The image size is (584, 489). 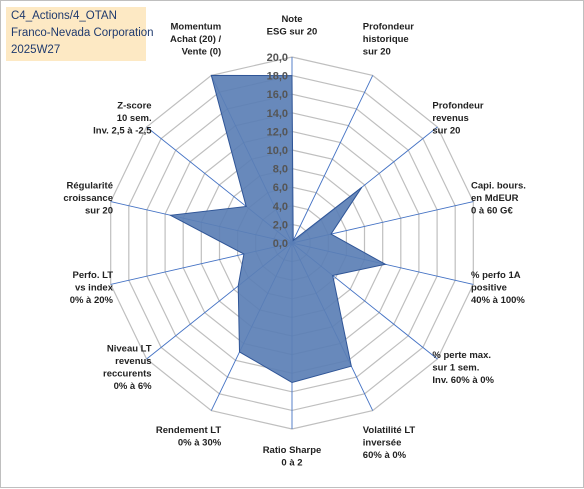 I want to click on axis-label-line: Perfo. LT, so click(x=93, y=275).